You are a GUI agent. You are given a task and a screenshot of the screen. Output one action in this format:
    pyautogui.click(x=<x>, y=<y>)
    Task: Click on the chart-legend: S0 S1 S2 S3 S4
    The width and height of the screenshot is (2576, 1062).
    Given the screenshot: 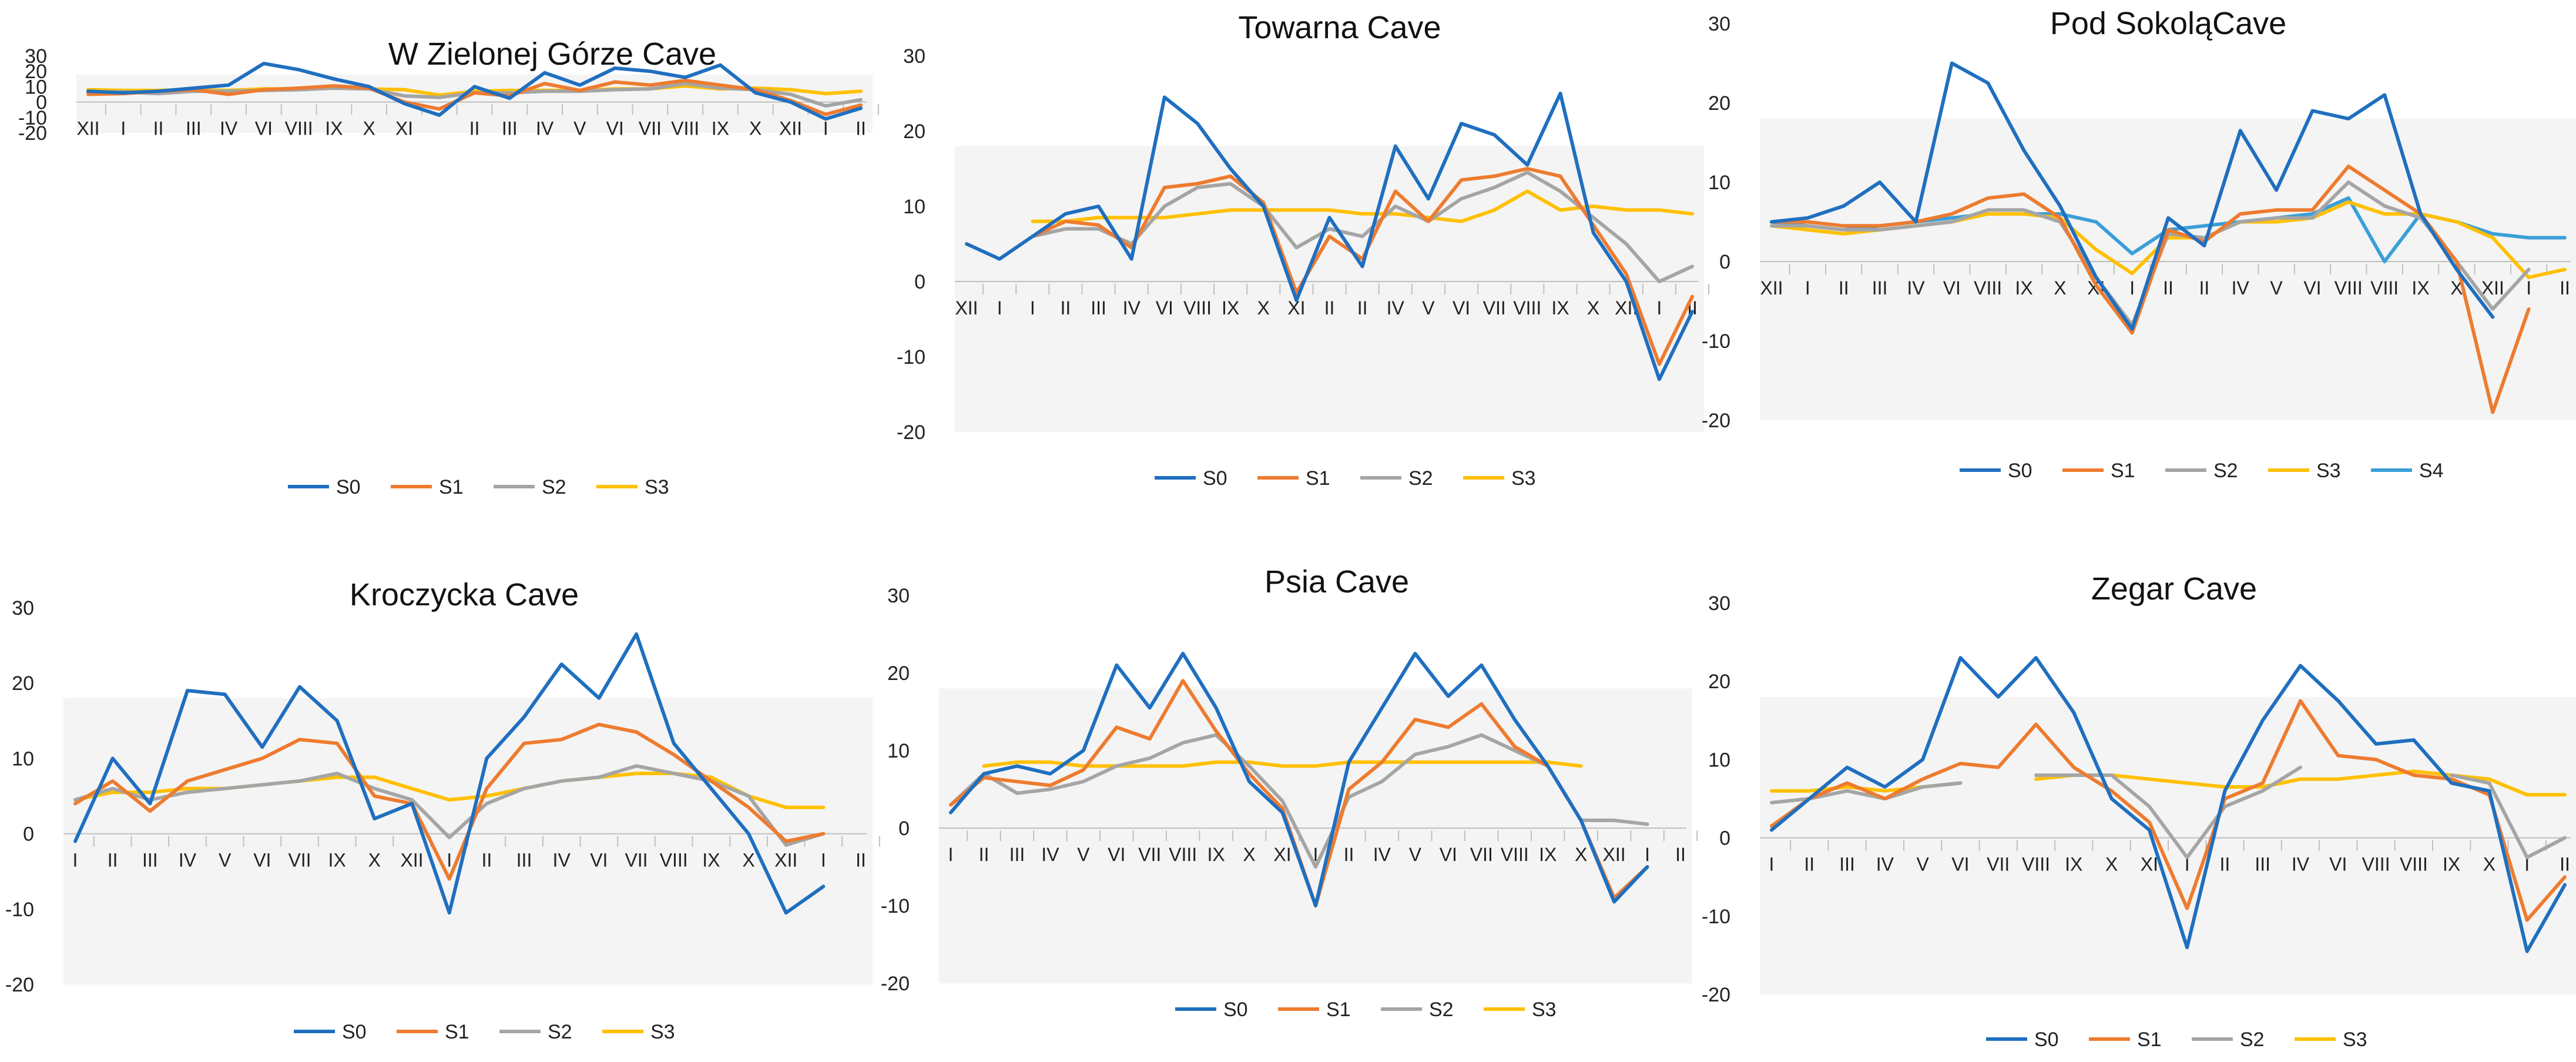 What is the action you would take?
    pyautogui.click(x=2202, y=471)
    